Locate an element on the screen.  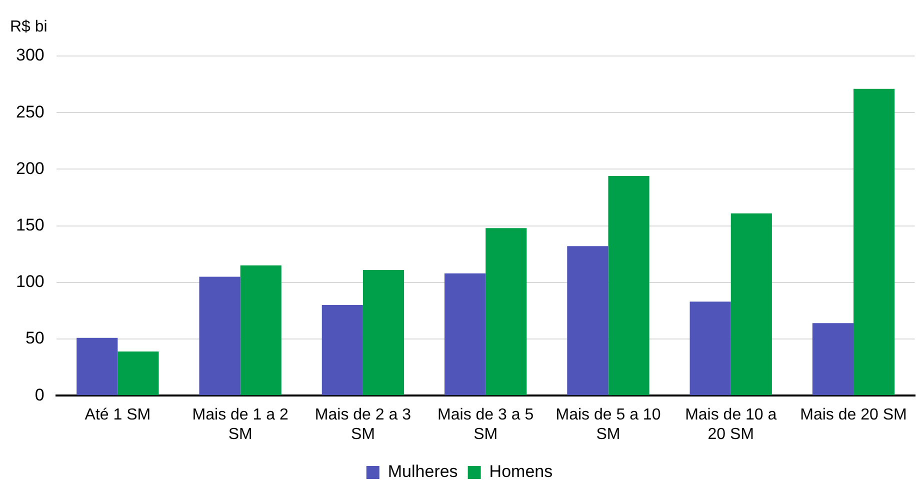
y-tick-label: 100 is located at coordinates (30, 282).